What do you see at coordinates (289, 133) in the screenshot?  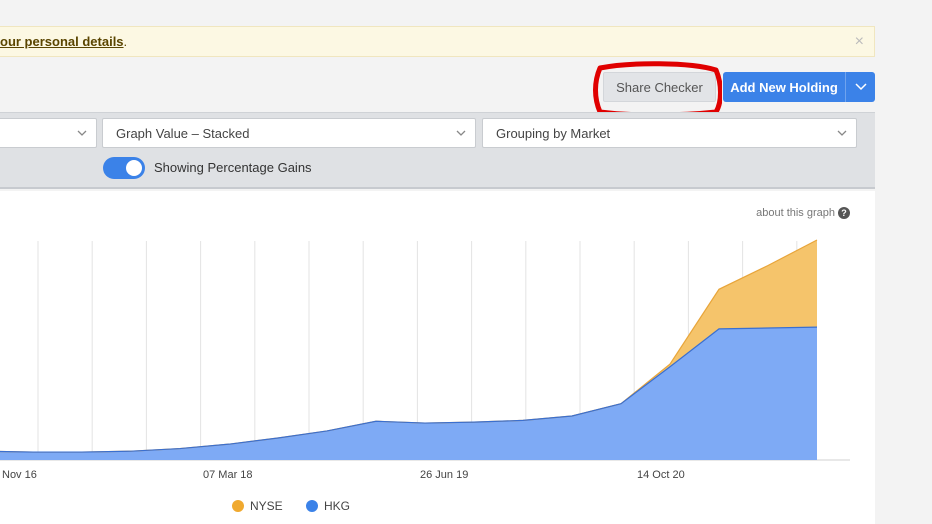 I see `graph-value-select: Graph Value – Stacked` at bounding box center [289, 133].